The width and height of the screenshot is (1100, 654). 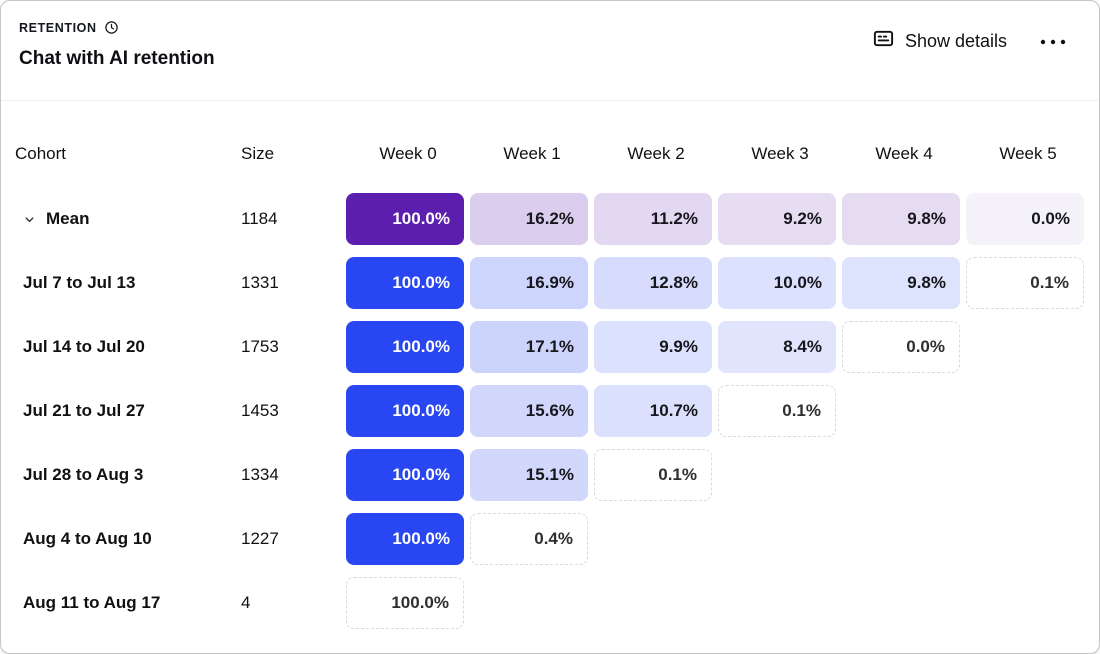 I want to click on insight-type-label: RETENTION, so click(x=58, y=28).